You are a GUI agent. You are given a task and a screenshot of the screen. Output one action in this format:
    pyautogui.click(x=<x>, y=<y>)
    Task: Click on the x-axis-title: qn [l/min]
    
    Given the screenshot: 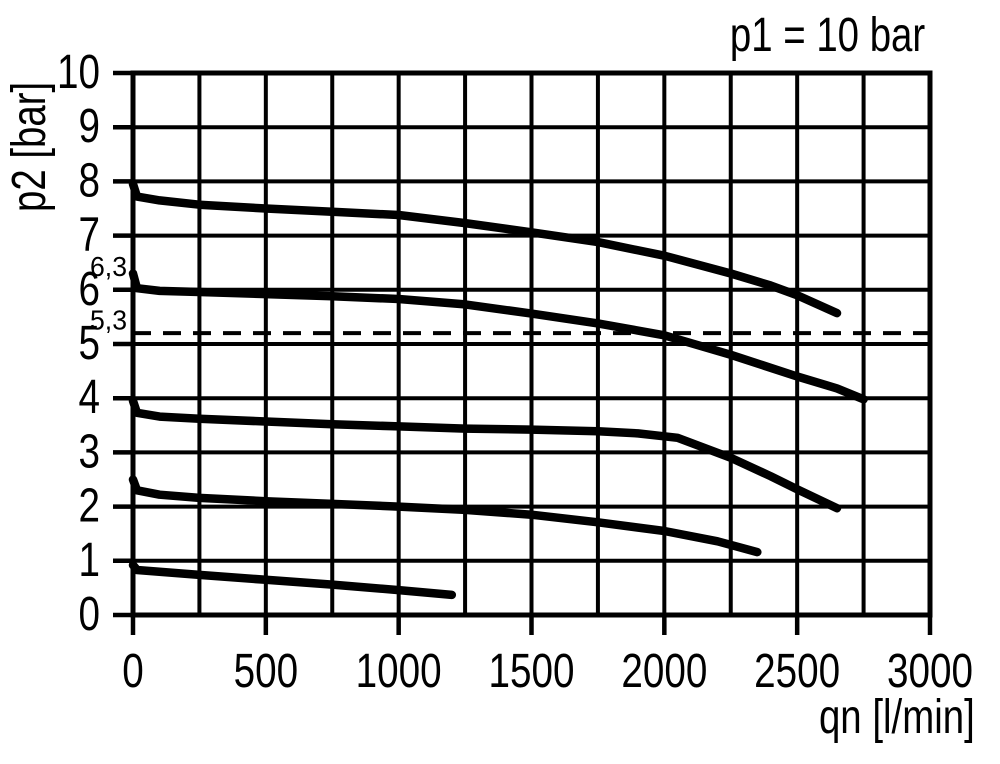 What is the action you would take?
    pyautogui.click(x=897, y=717)
    